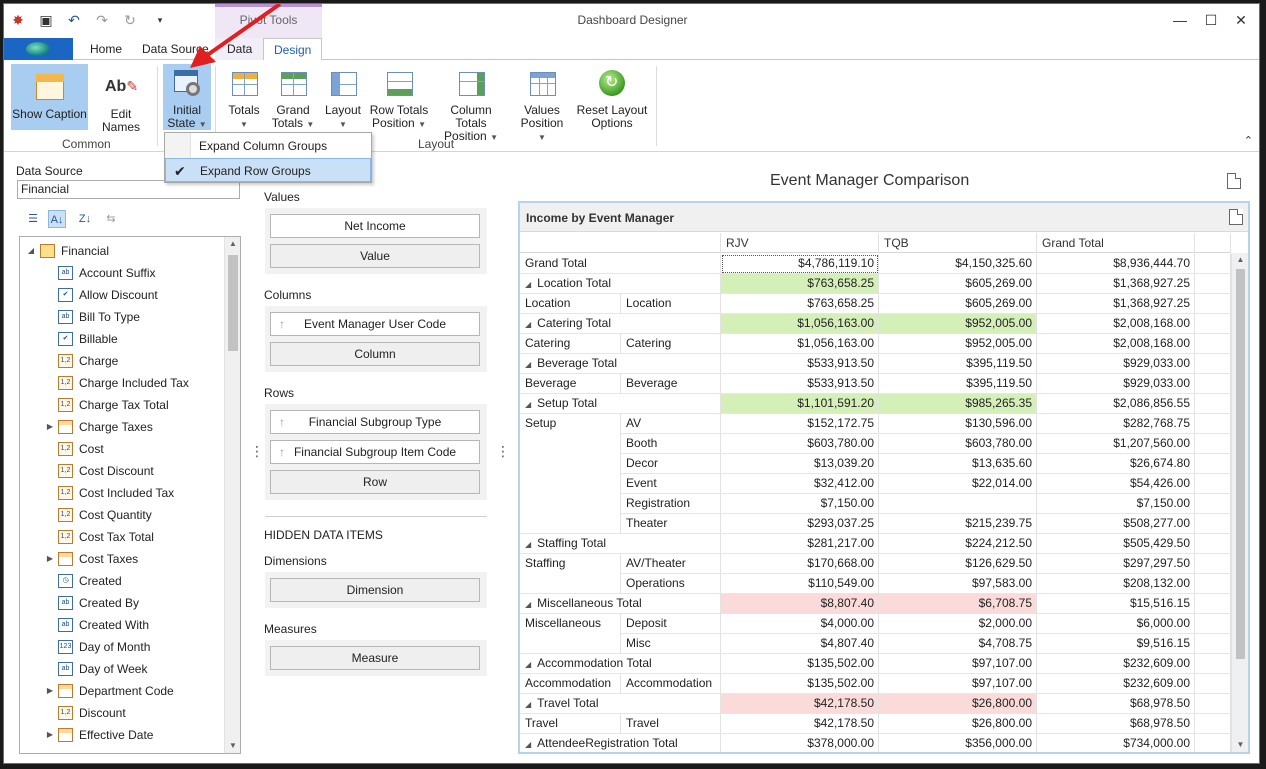 The width and height of the screenshot is (1266, 769). What do you see at coordinates (612, 97) in the screenshot?
I see `reset-layout-options-button: ↻ Reset Layout Options` at bounding box center [612, 97].